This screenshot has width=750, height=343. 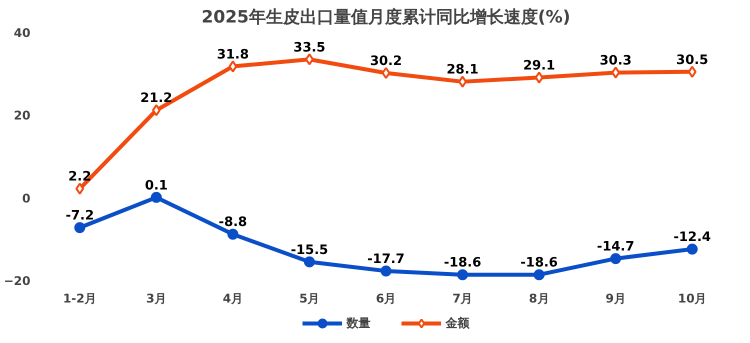 I want to click on legend-label: 金额, so click(x=458, y=323).